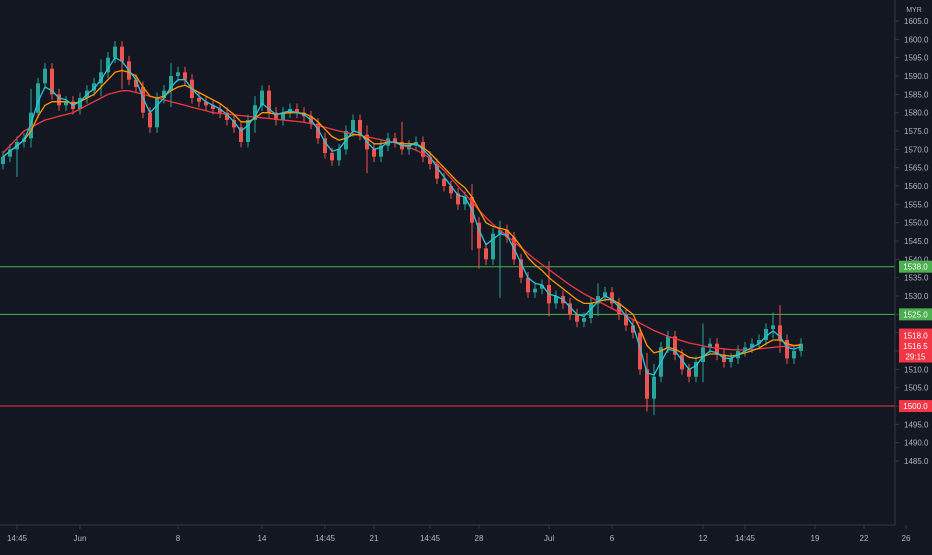 The image size is (932, 555). I want to click on y-tick-label: 1550.0, so click(916, 223).